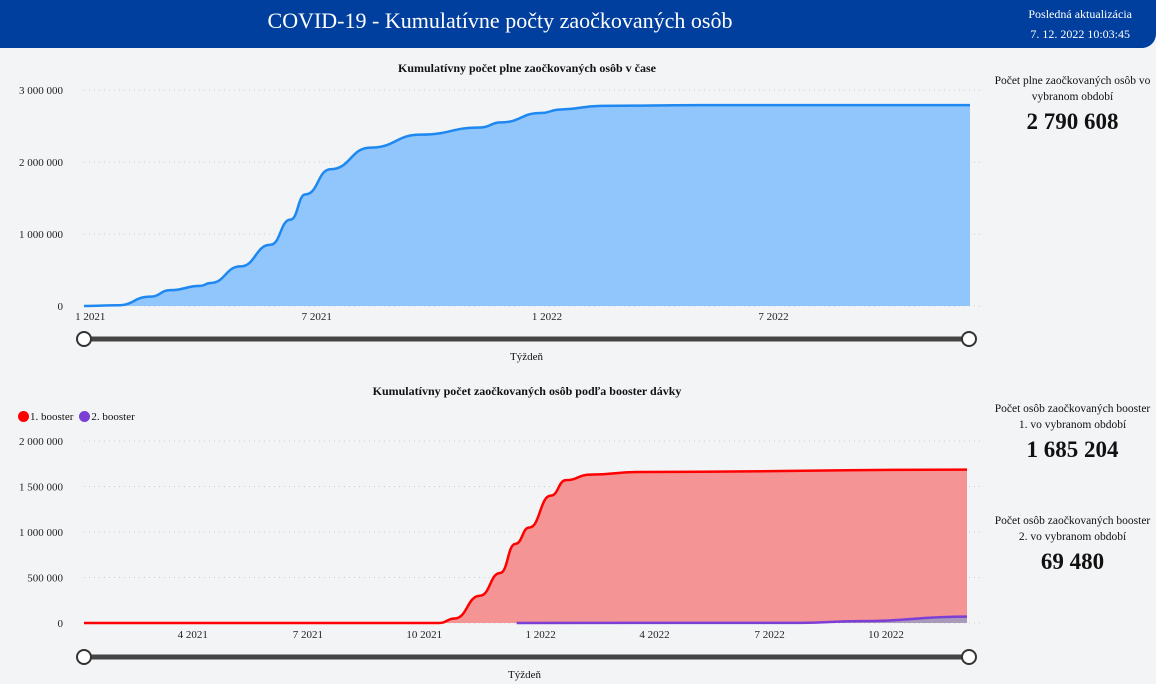 The height and width of the screenshot is (684, 1156). Describe the element at coordinates (424, 635) in the screenshot. I see `x-tick-label: 10 2021` at that location.